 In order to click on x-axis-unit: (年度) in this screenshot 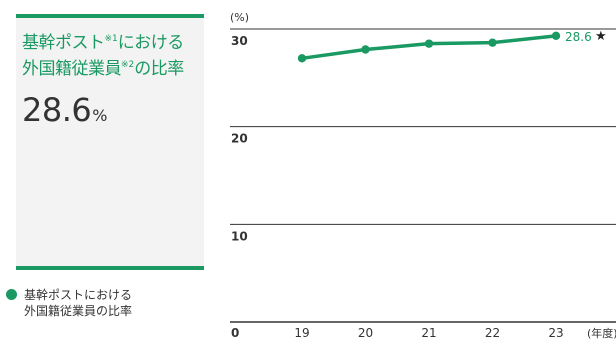, I will do `click(601, 333)`.